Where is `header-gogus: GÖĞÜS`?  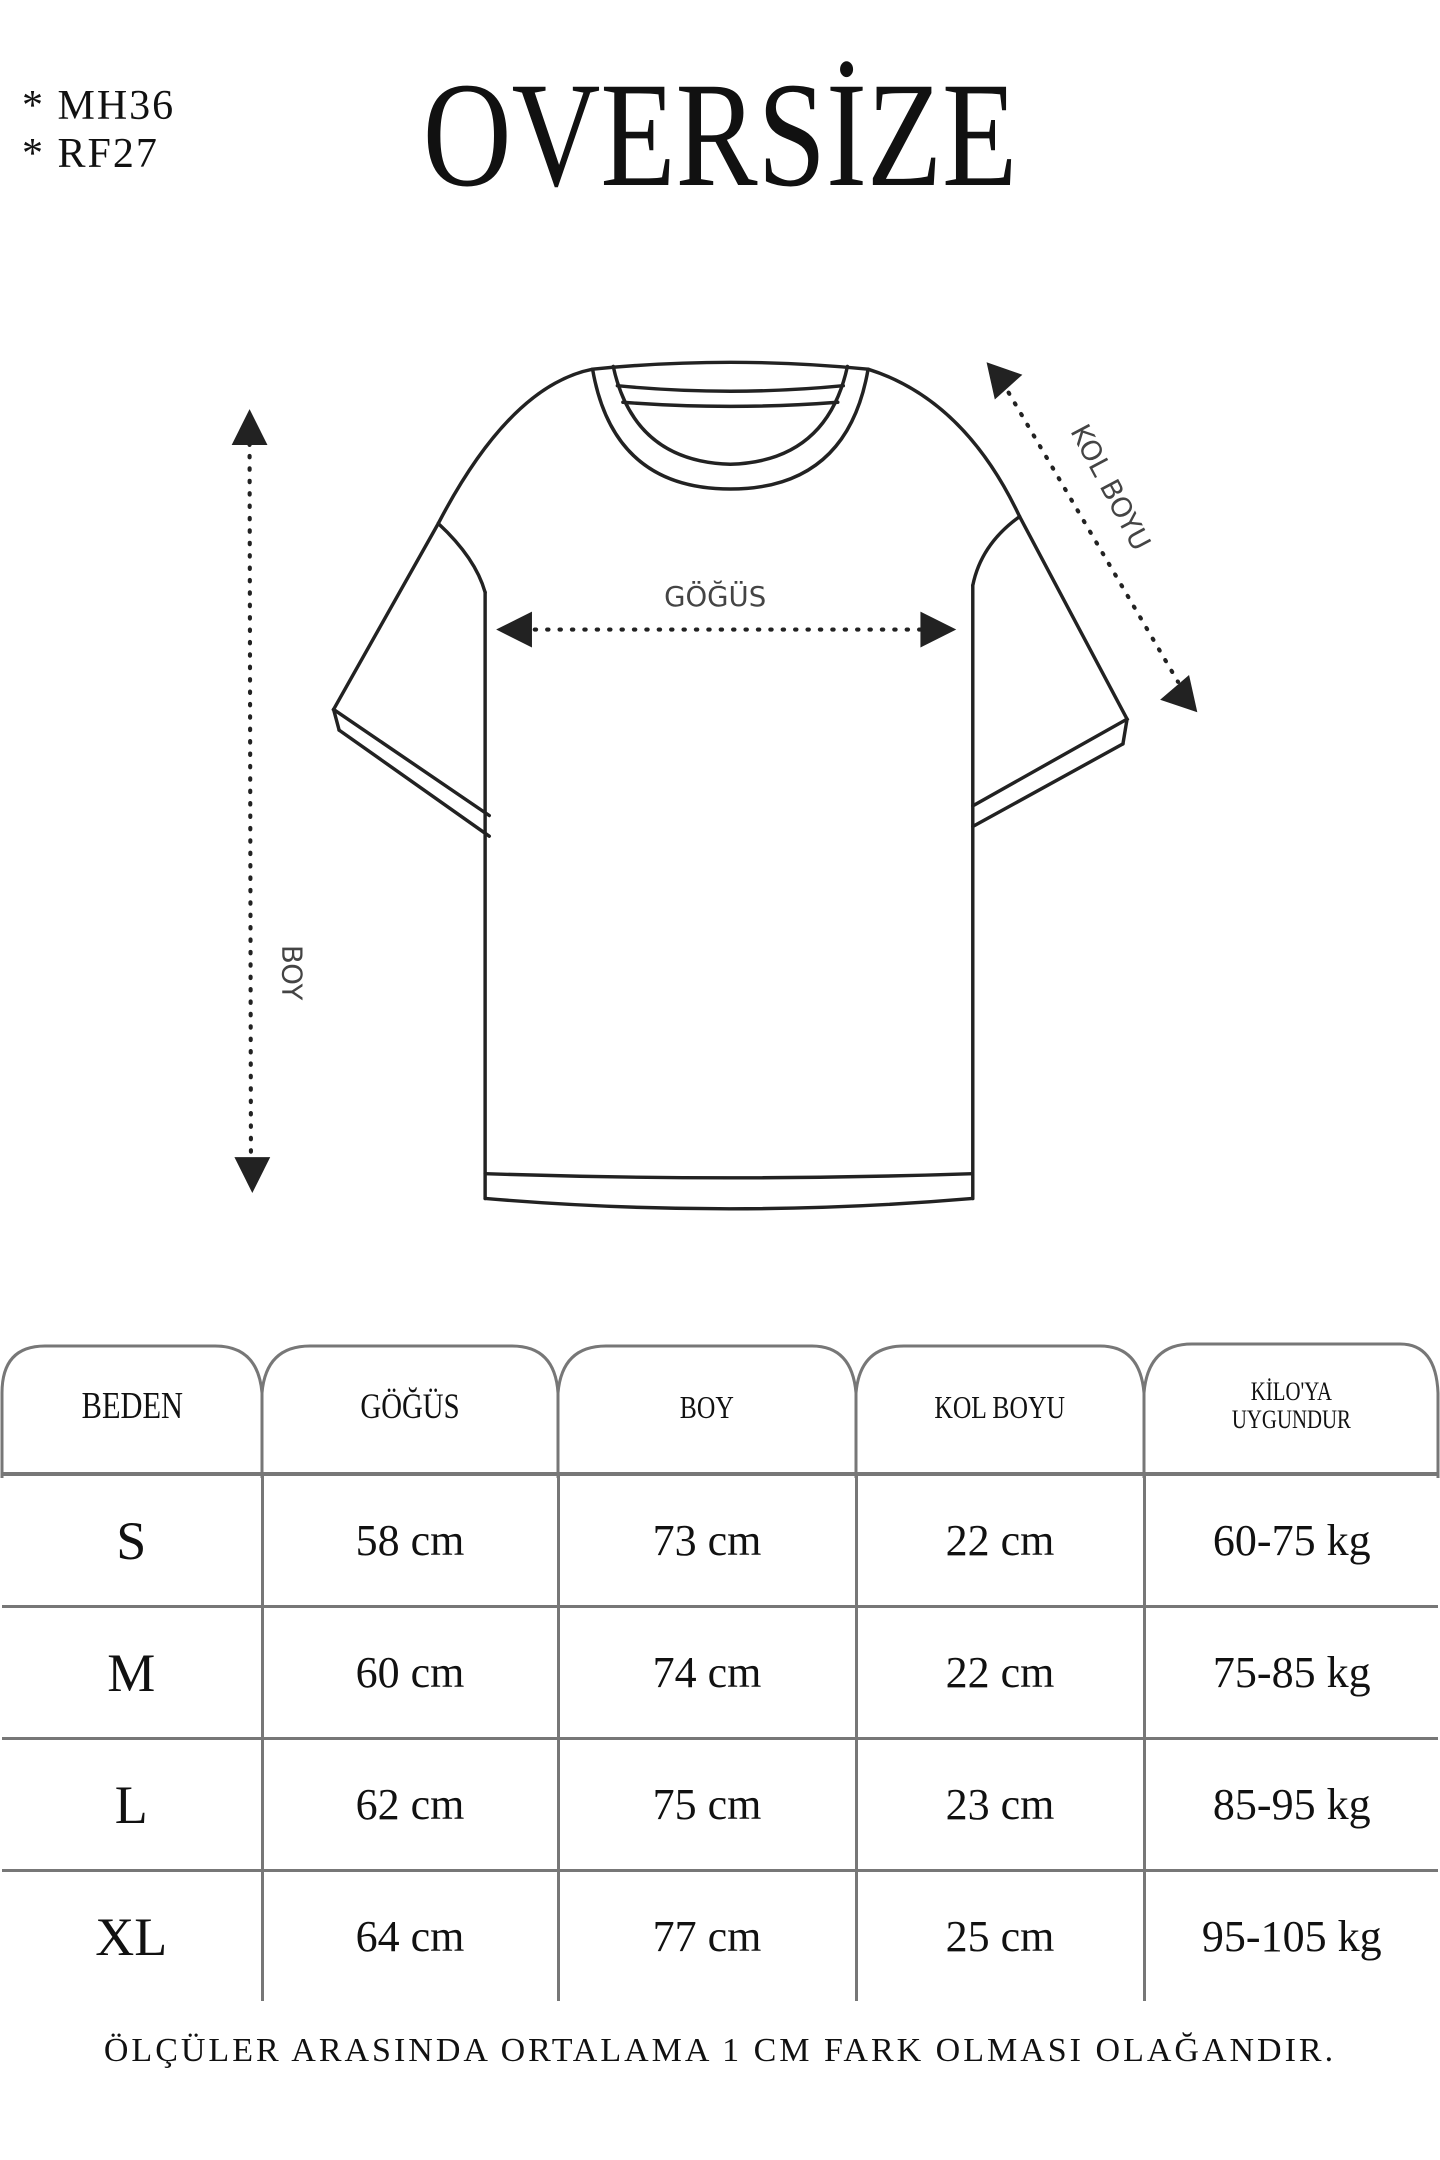
header-gogus: GÖĞÜS is located at coordinates (410, 1408).